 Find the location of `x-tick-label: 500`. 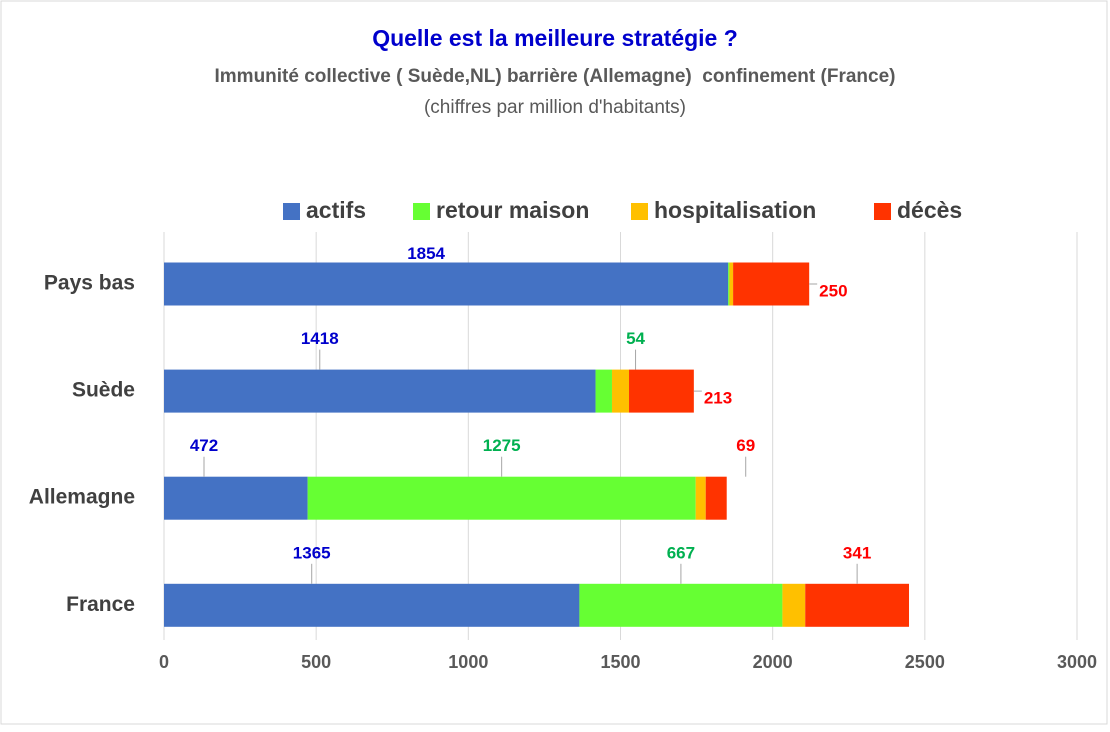

x-tick-label: 500 is located at coordinates (316, 662).